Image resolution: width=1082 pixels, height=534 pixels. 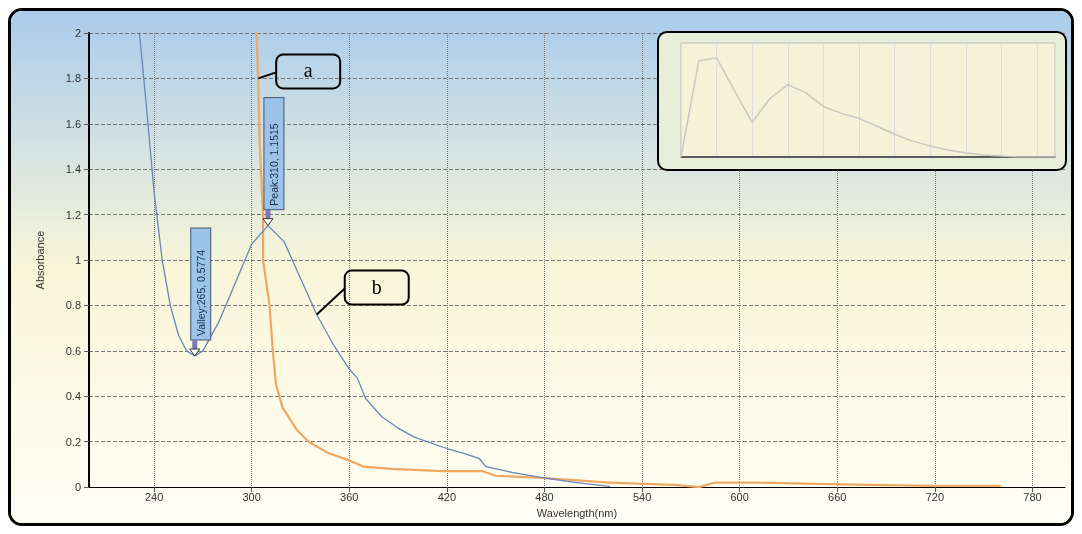 I want to click on x-tick-label: 660, so click(x=837, y=496).